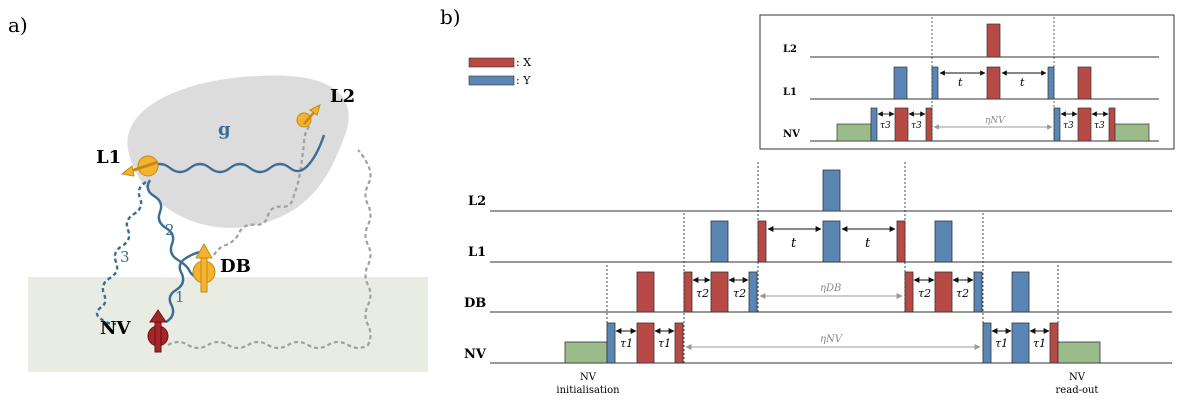 This screenshot has width=1200, height=407. I want to click on panel-b-label: b), so click(450, 17).